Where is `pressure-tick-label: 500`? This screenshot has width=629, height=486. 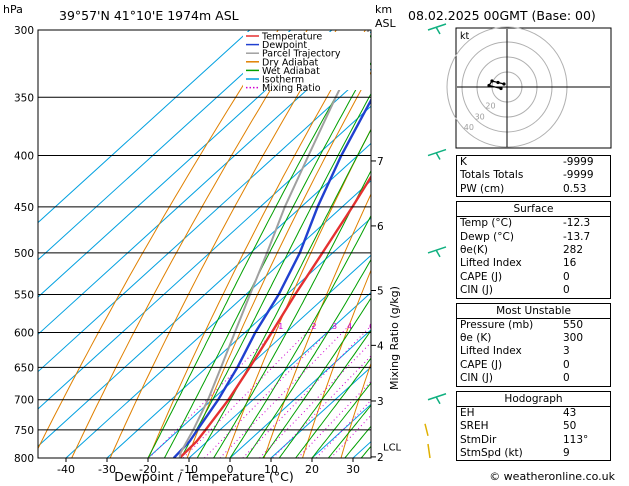 pressure-tick-label: 500 is located at coordinates (24, 254).